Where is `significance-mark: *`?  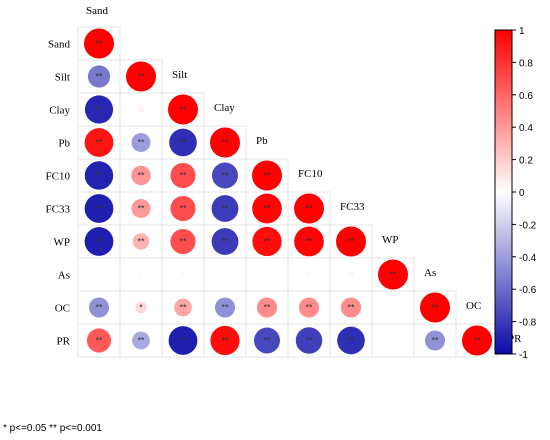 significance-mark: * is located at coordinates (141, 308).